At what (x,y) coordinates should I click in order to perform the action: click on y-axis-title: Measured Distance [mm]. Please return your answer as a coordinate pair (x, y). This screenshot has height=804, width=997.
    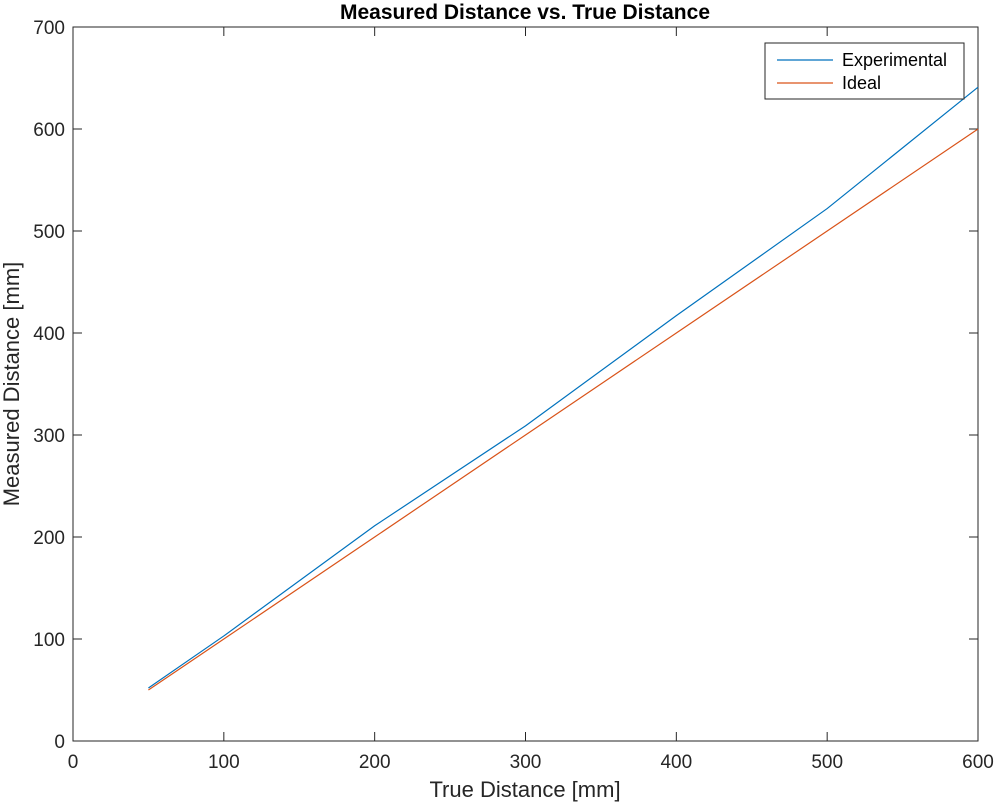
    Looking at the image, I should click on (12, 384).